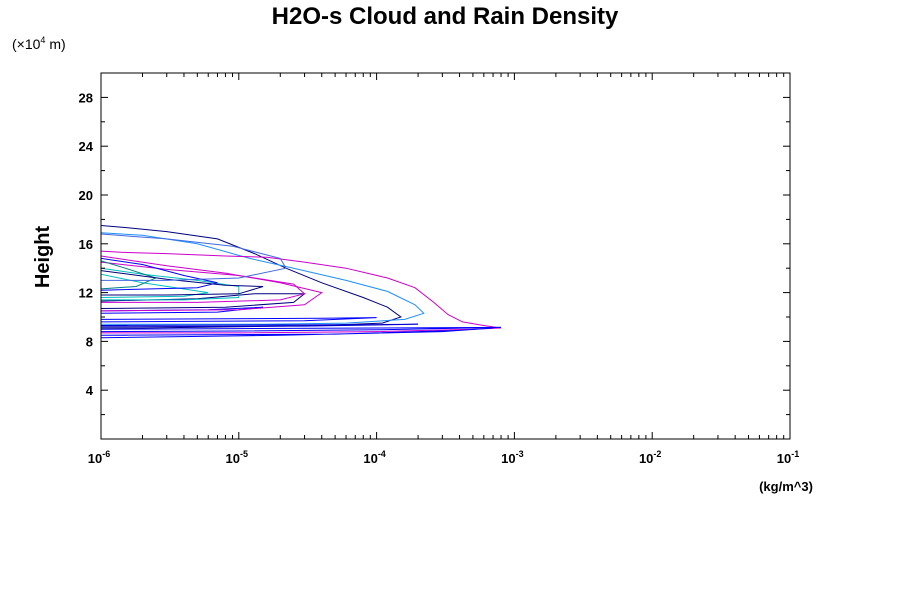 This screenshot has height=600, width=900. Describe the element at coordinates (795, 454) in the screenshot. I see `x-tick-label-exp: -1` at that location.